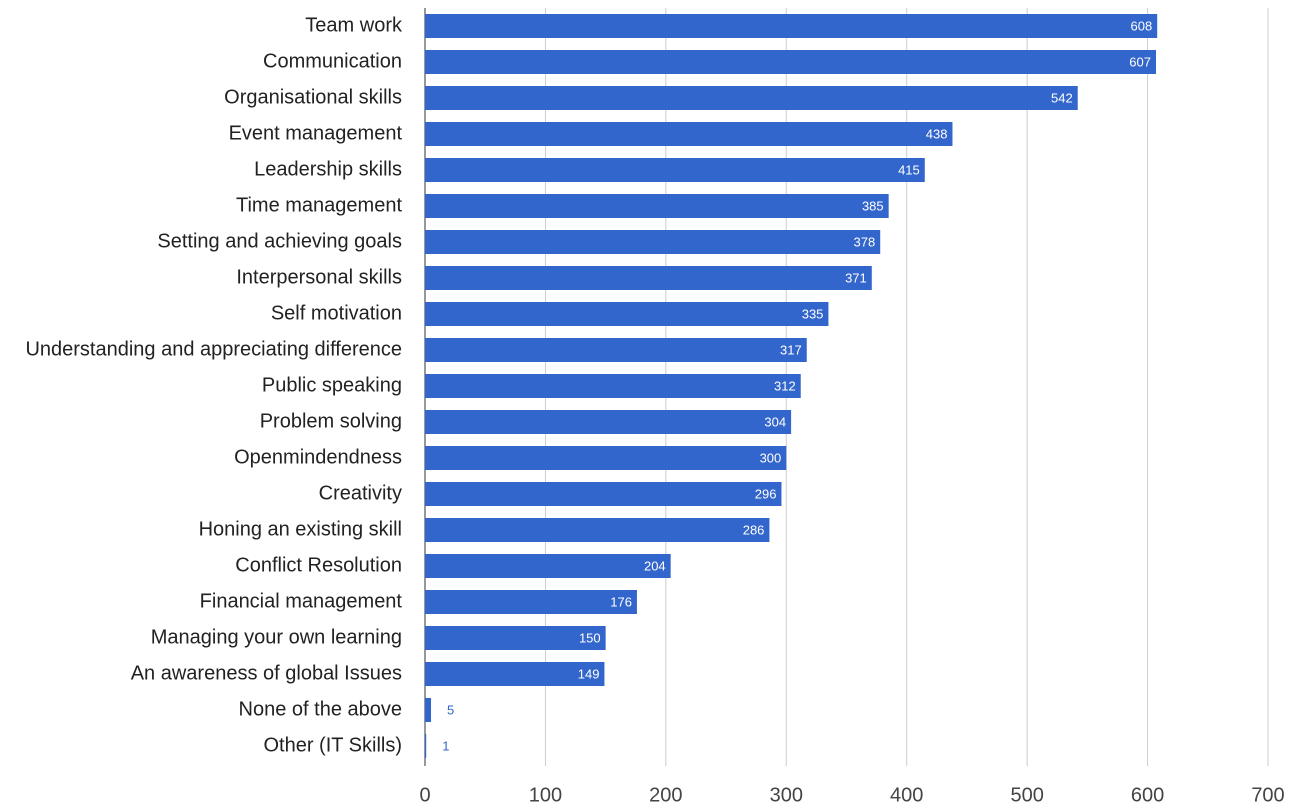  What do you see at coordinates (621, 601) in the screenshot?
I see `value-label: 176` at bounding box center [621, 601].